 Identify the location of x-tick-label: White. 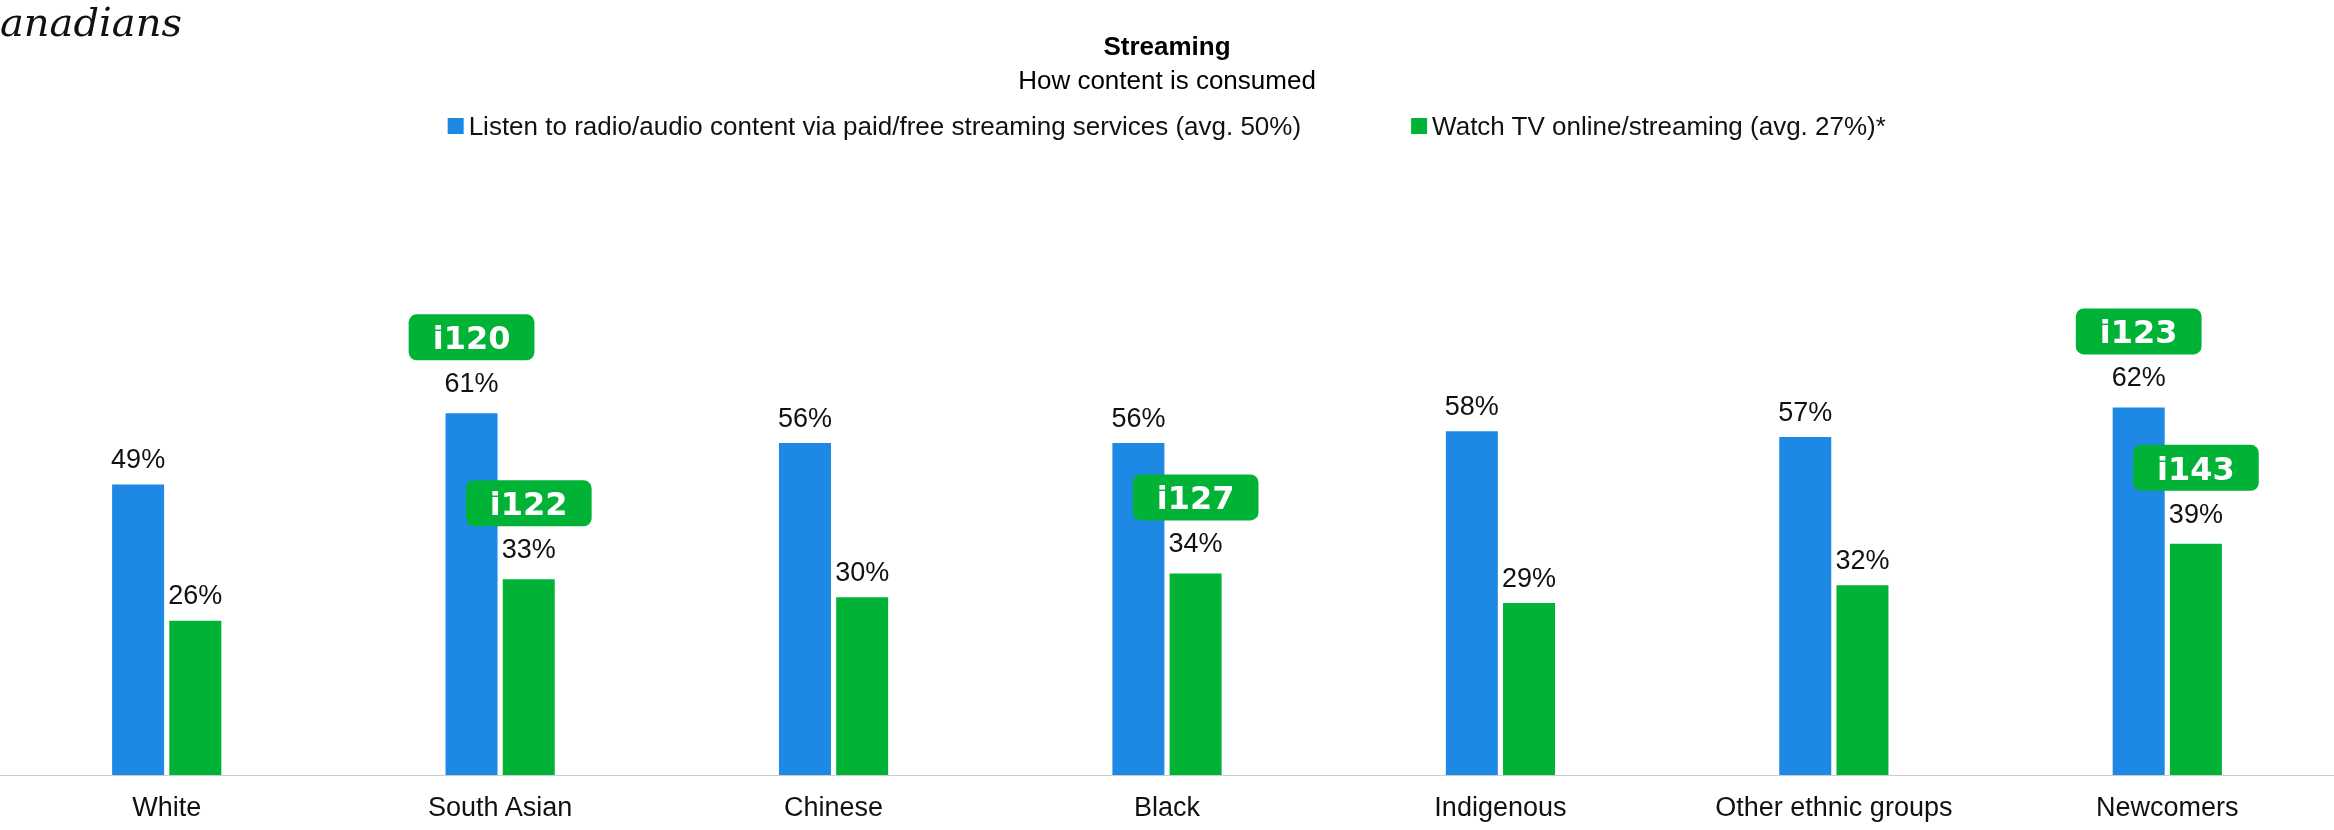
(167, 806).